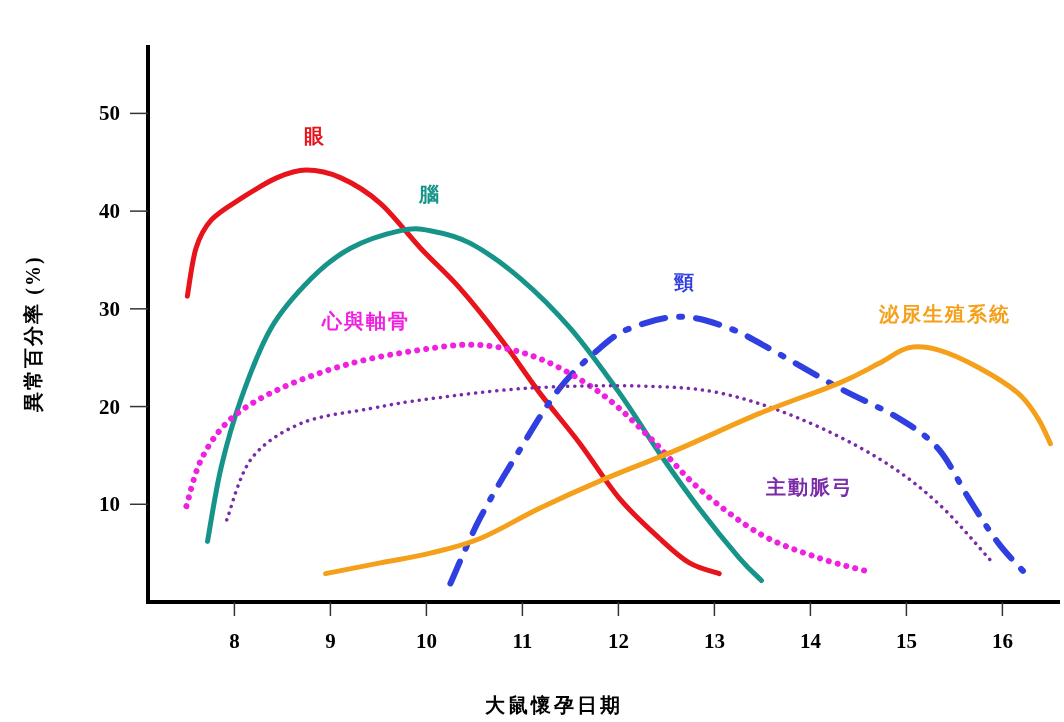 This screenshot has width=1064, height=722. Describe the element at coordinates (365, 321) in the screenshot. I see `series-label: 心與軸骨` at that location.